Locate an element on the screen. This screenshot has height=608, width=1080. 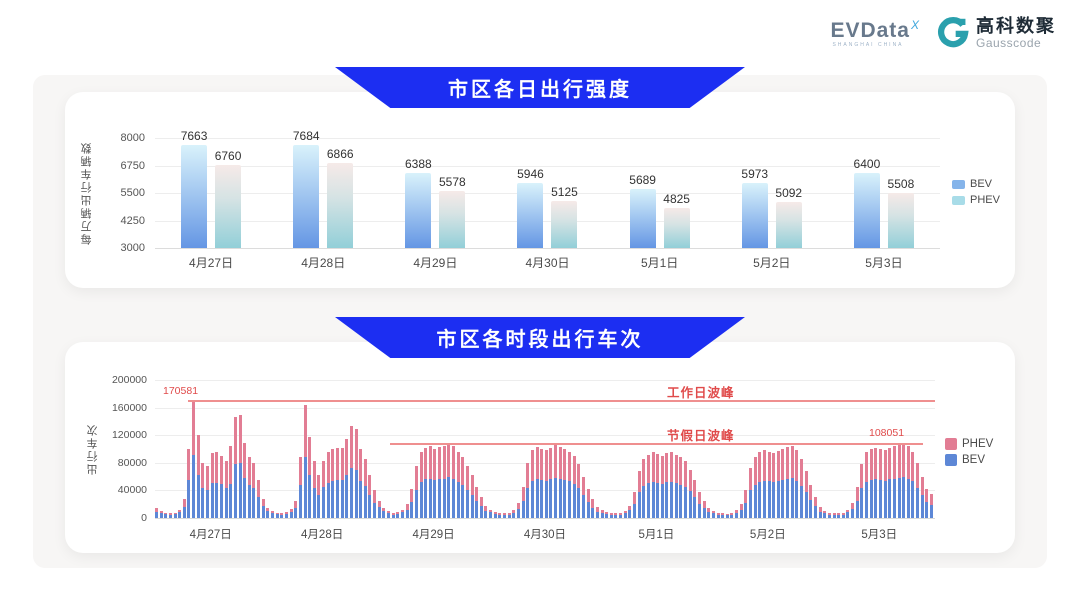
y-tick-label: 40000 is located at coordinates (132, 490).